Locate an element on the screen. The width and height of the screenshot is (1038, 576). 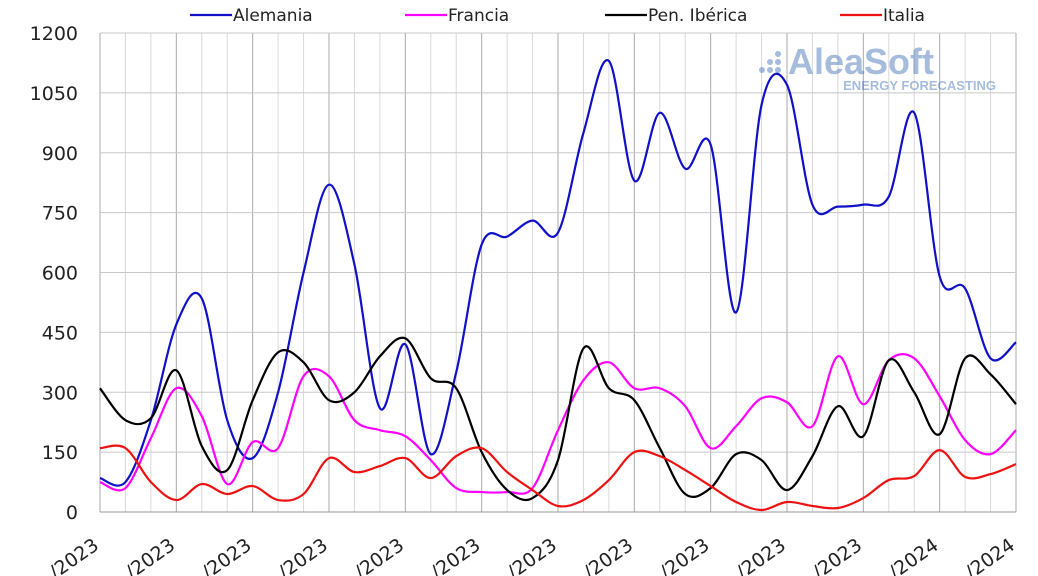
legend-label: Italia is located at coordinates (904, 16).